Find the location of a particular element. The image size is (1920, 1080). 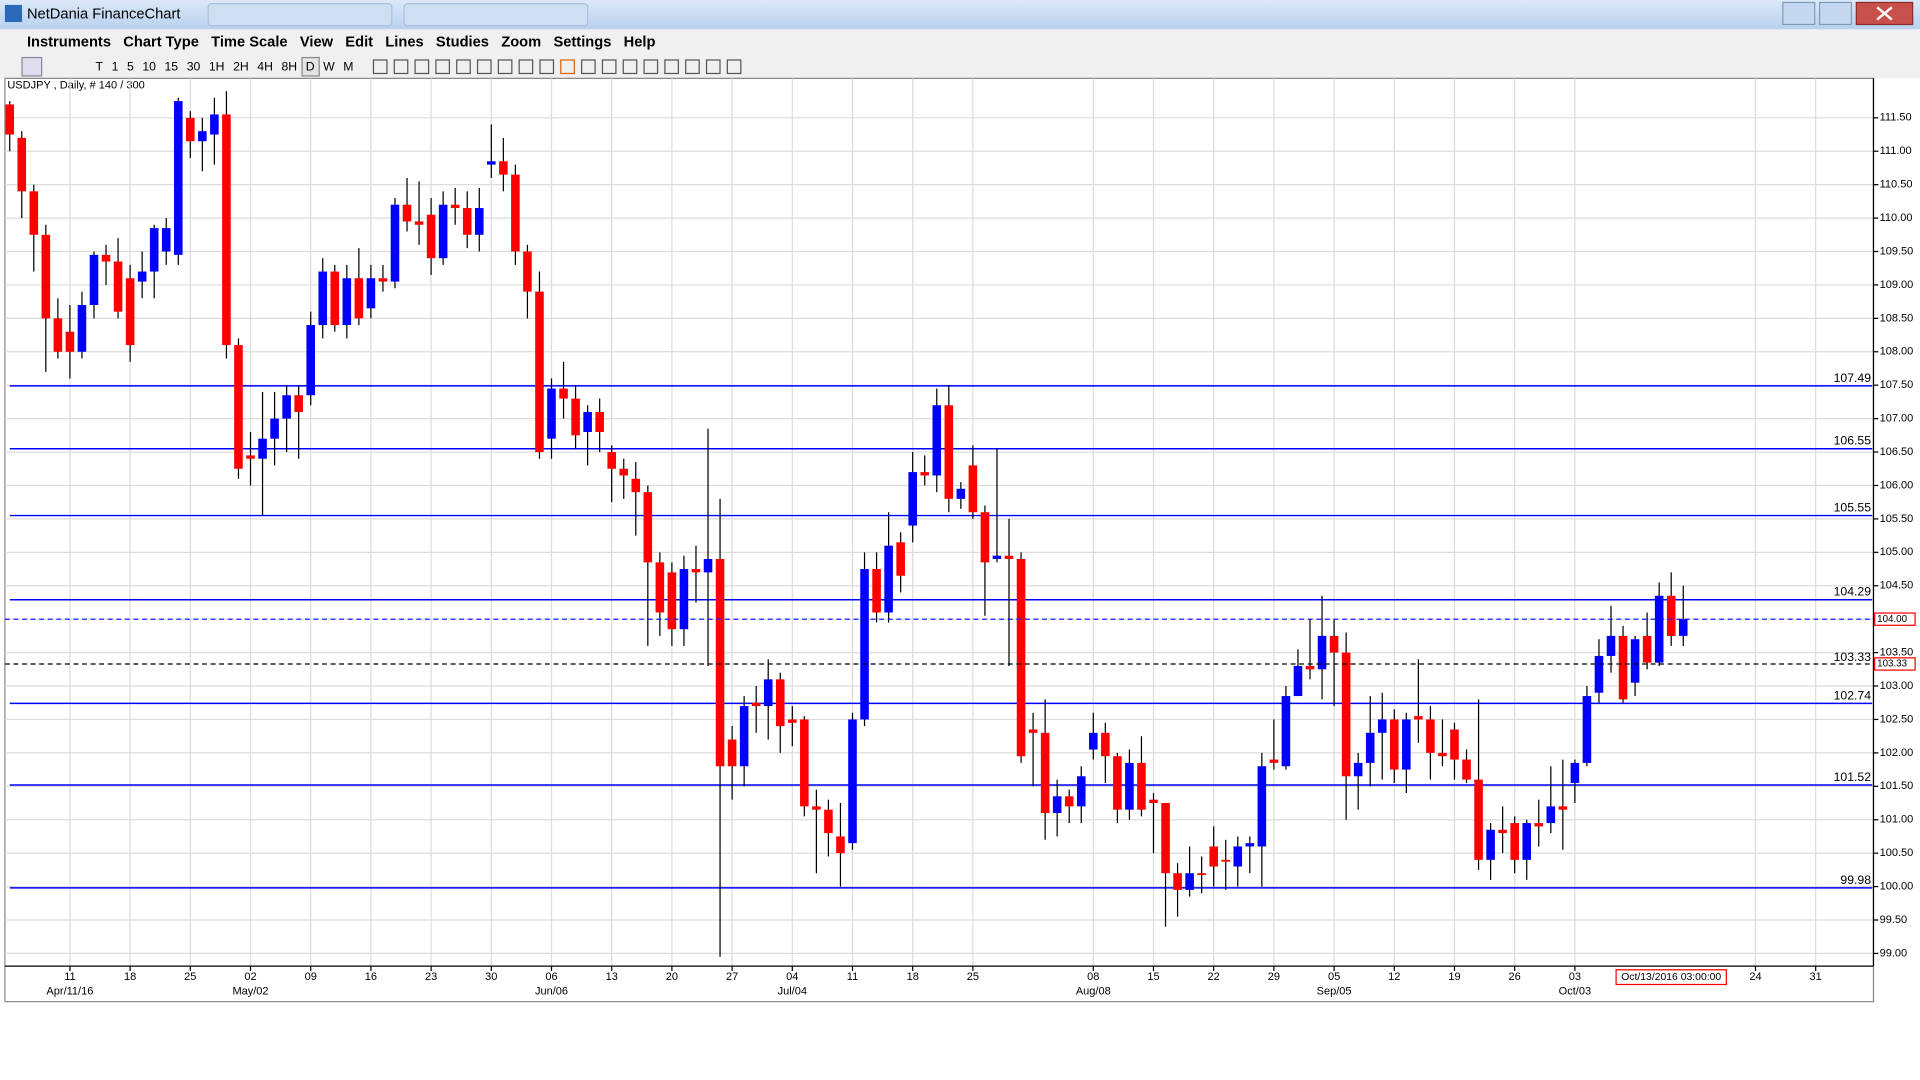

timescale-button: 10 is located at coordinates (149, 67).